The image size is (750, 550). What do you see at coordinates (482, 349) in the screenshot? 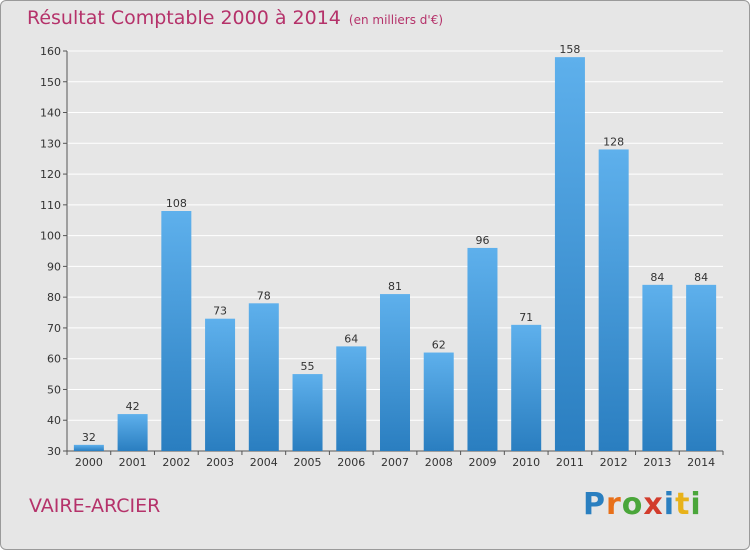
I see `bar-2009` at bounding box center [482, 349].